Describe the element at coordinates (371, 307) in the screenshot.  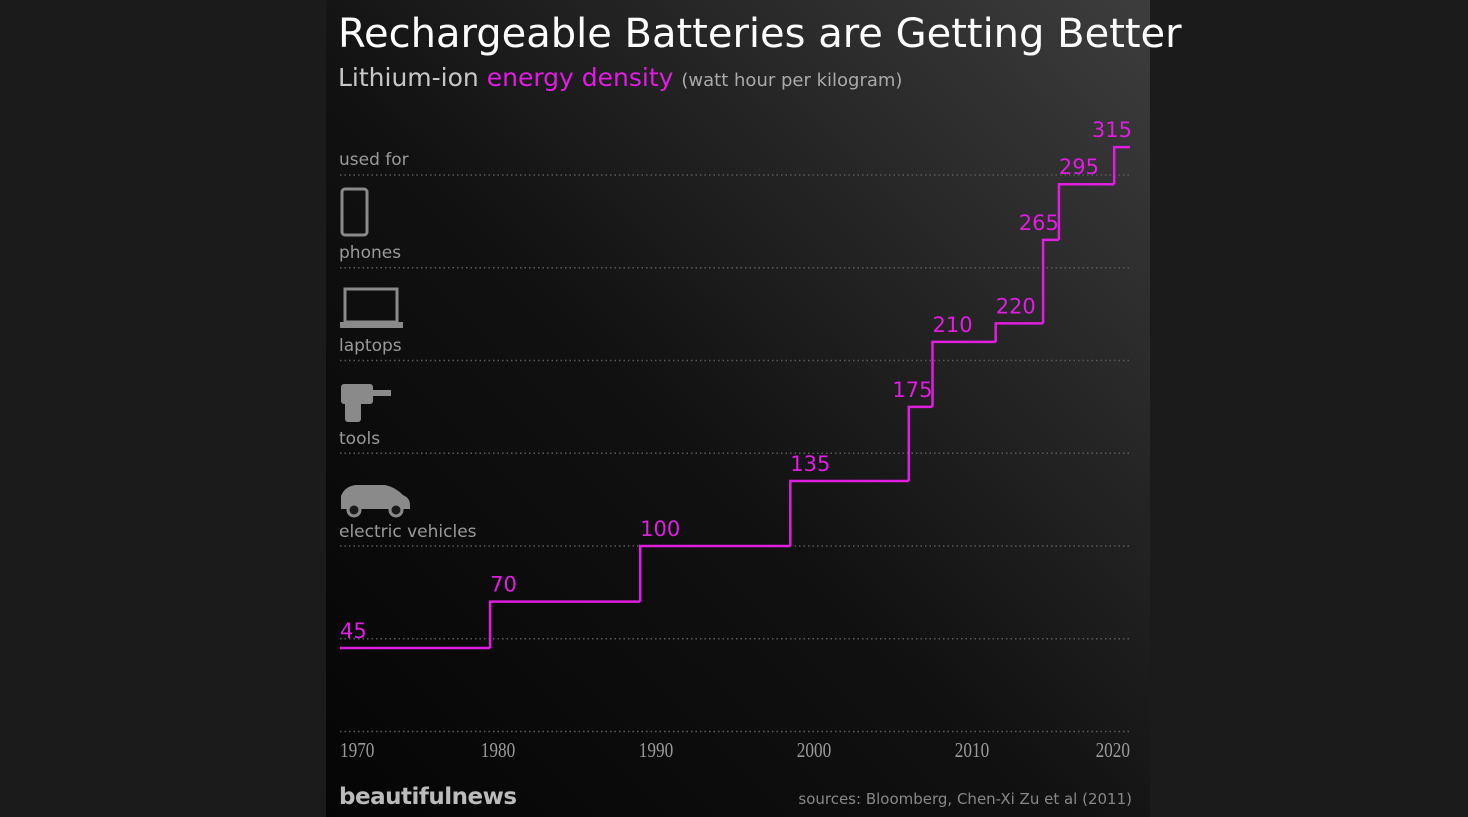
I see `laptop-icon` at that location.